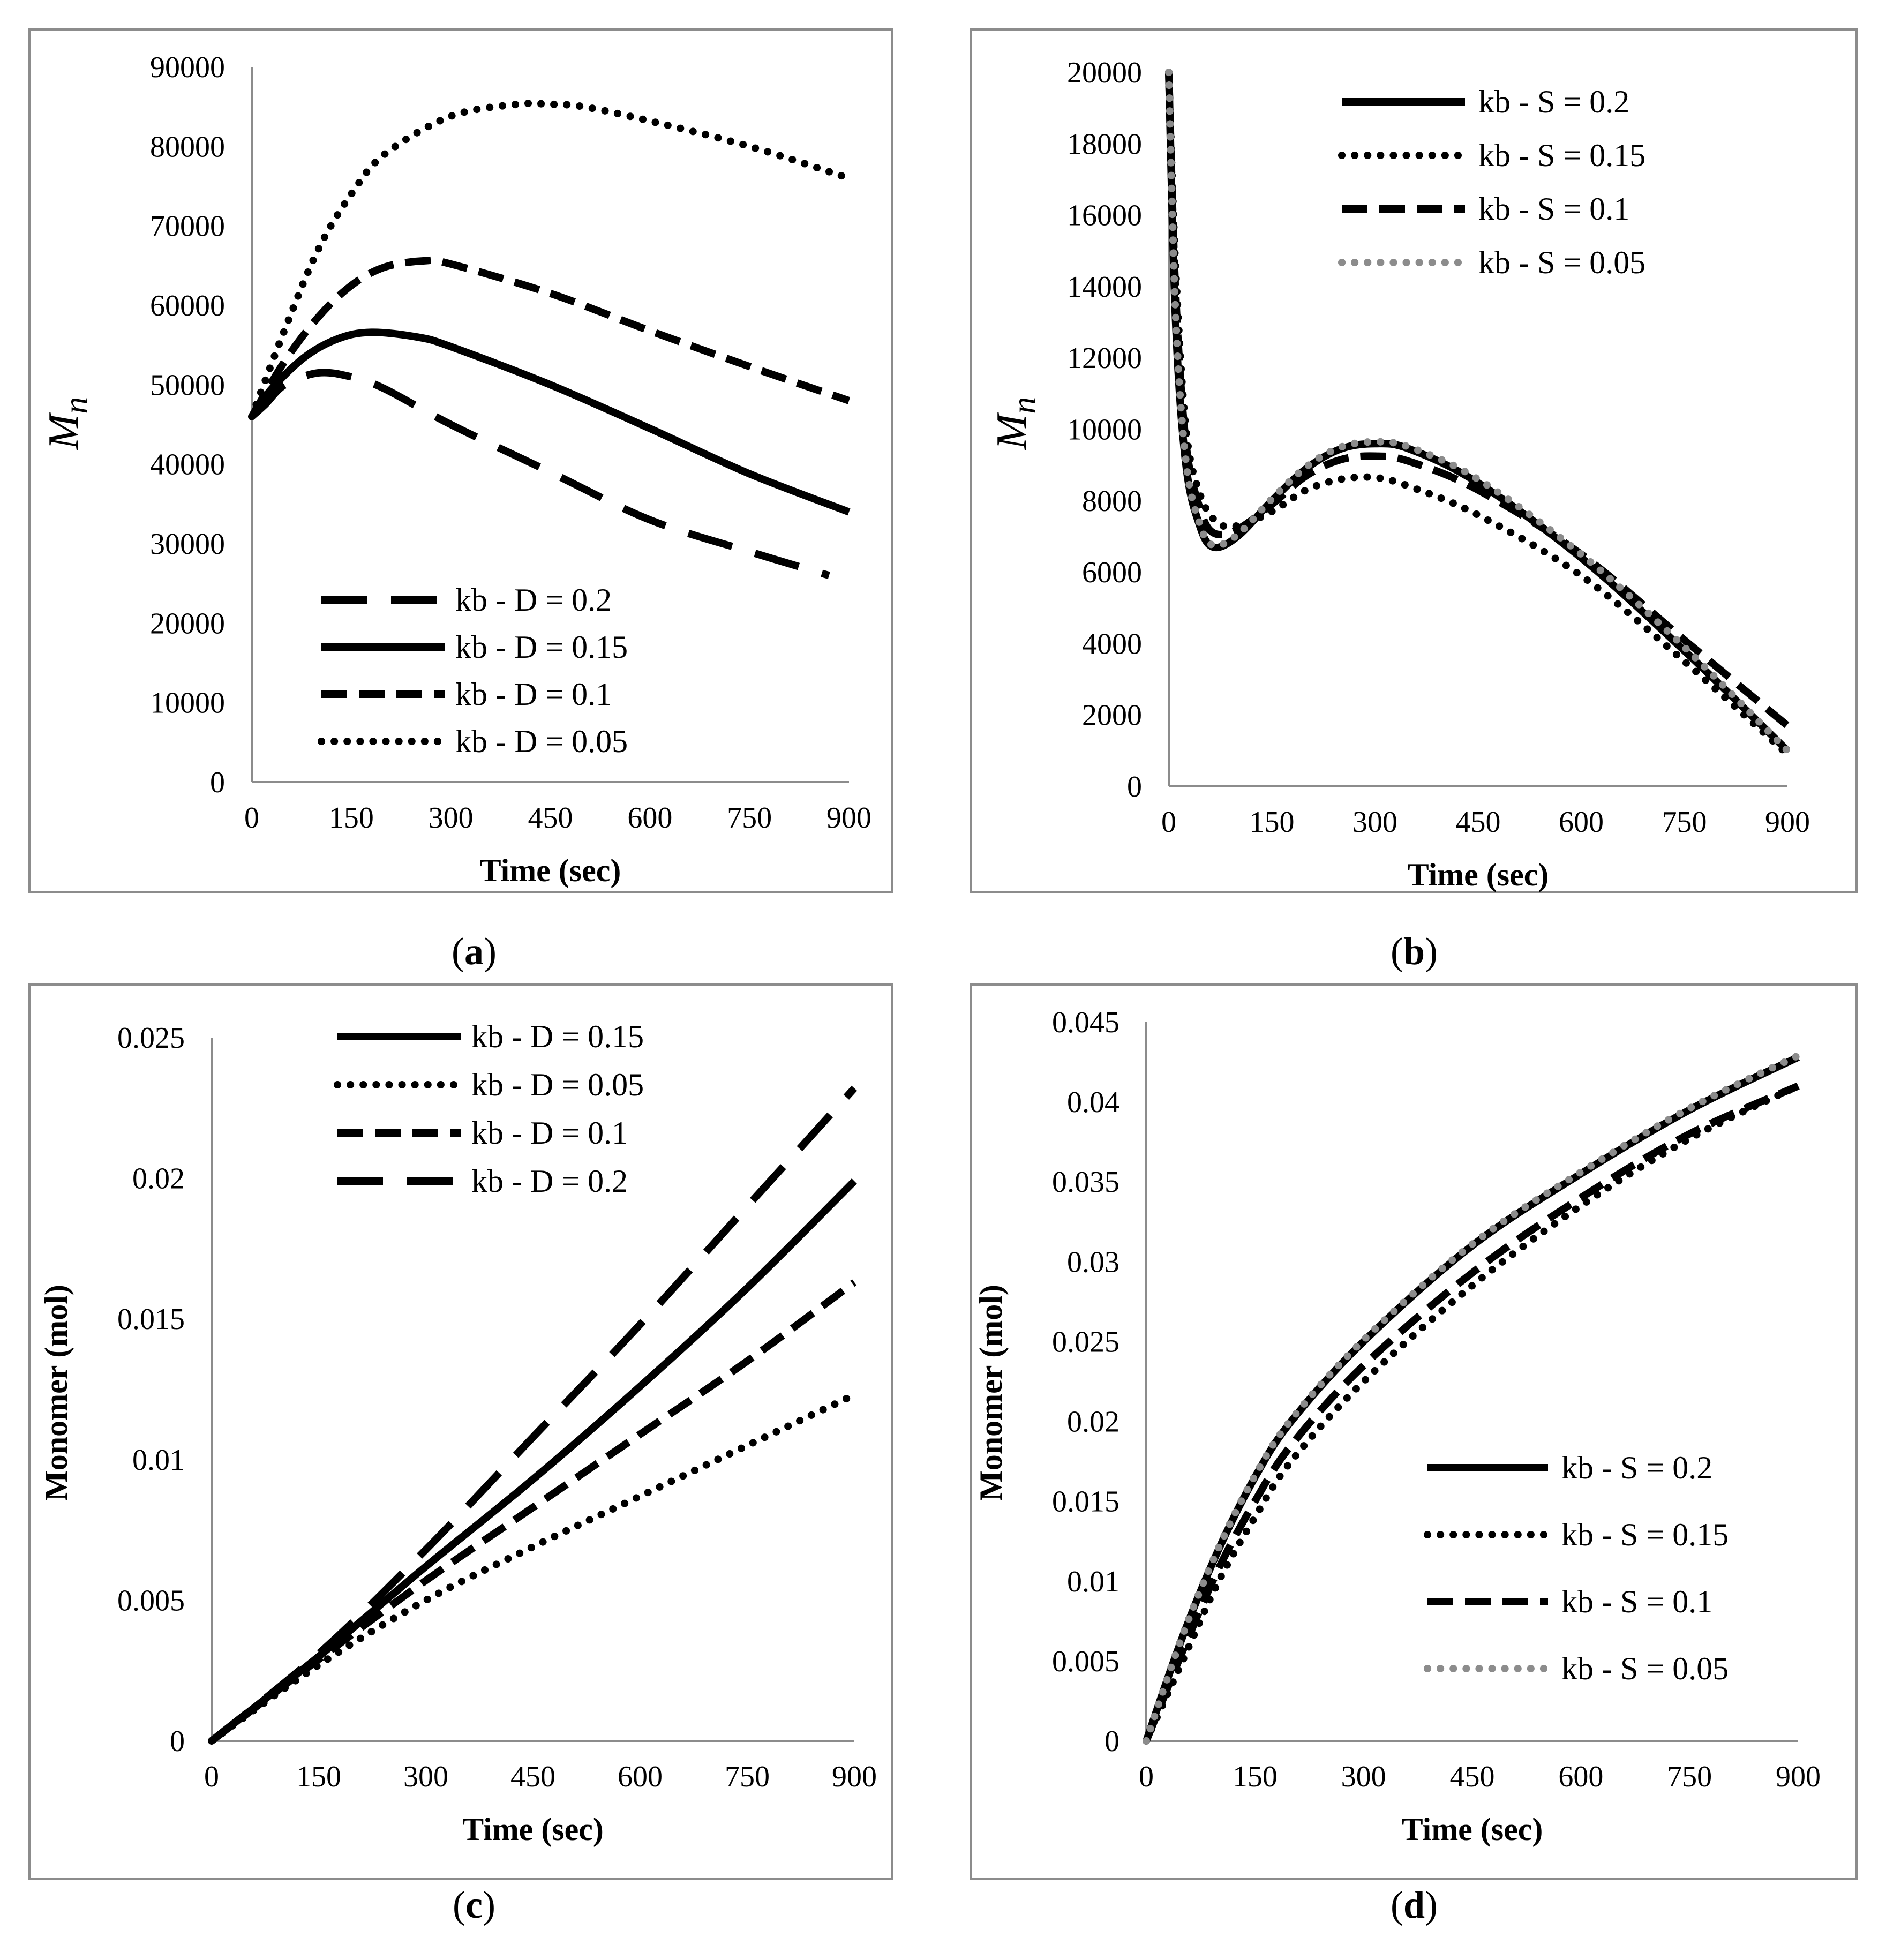  What do you see at coordinates (187, 385) in the screenshot?
I see `y-tick-label: 50000` at bounding box center [187, 385].